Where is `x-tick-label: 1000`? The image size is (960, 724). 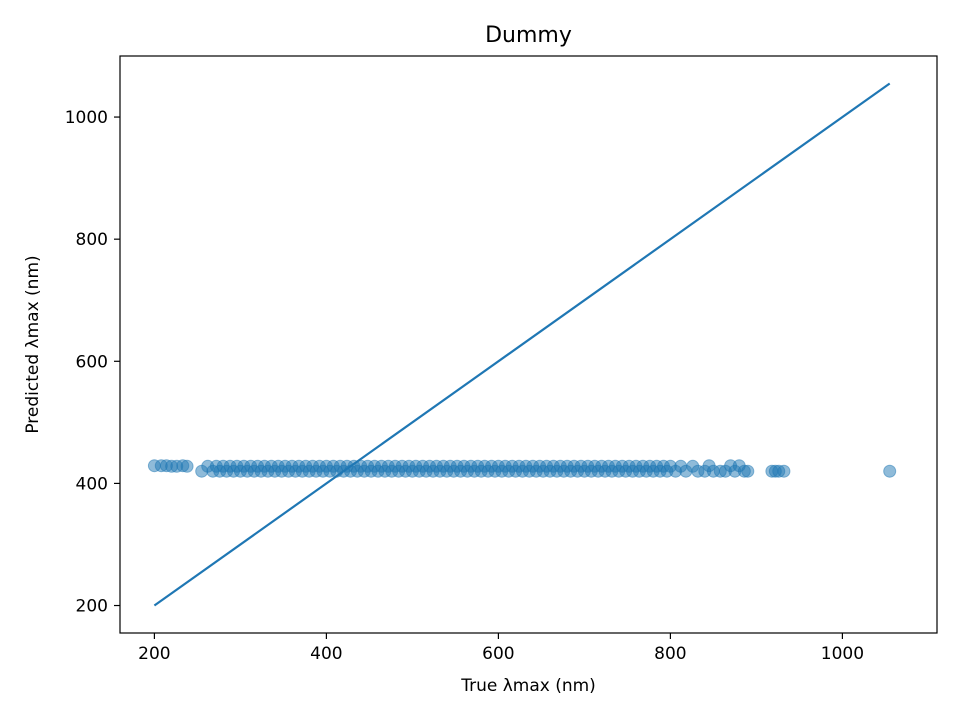
x-tick-label: 1000 is located at coordinates (842, 654).